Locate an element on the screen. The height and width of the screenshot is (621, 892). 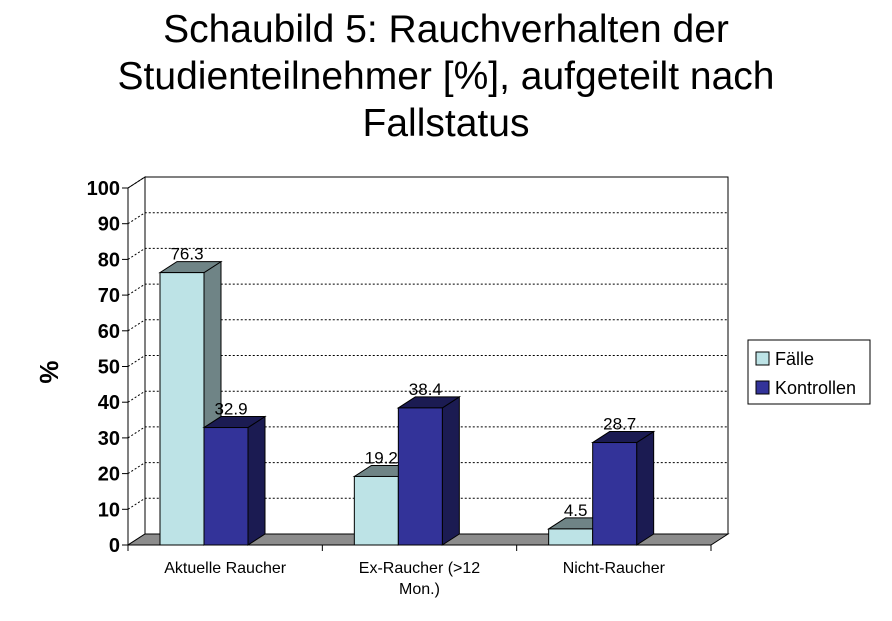
y-tick-label: 70 is located at coordinates (109, 296).